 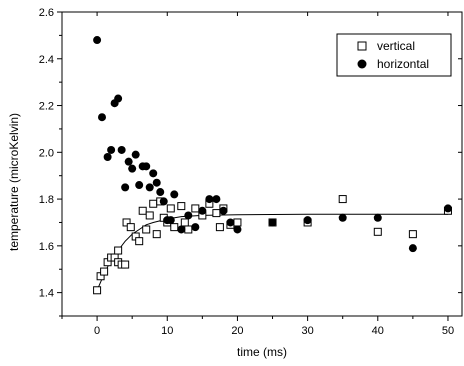 I want to click on legend-label-horizontal: horizontal, so click(x=403, y=64).